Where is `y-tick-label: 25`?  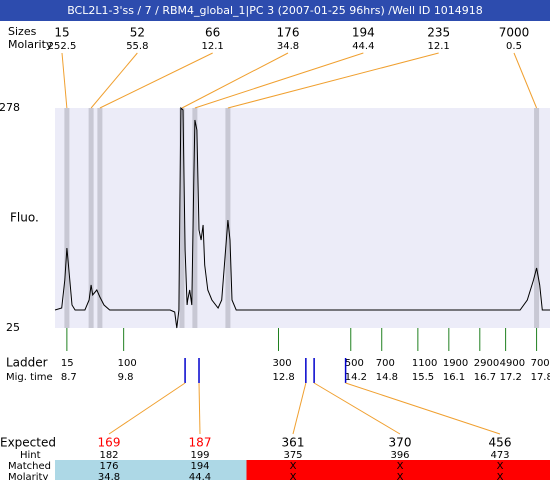 y-tick-label: 25 is located at coordinates (13, 327).